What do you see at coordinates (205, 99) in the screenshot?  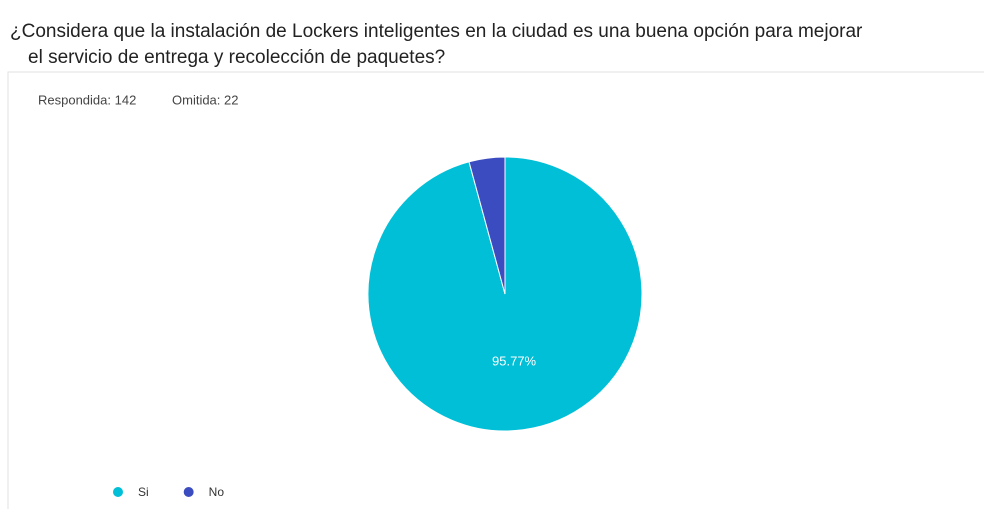 I see `omitted-count: Omitida: 22` at bounding box center [205, 99].